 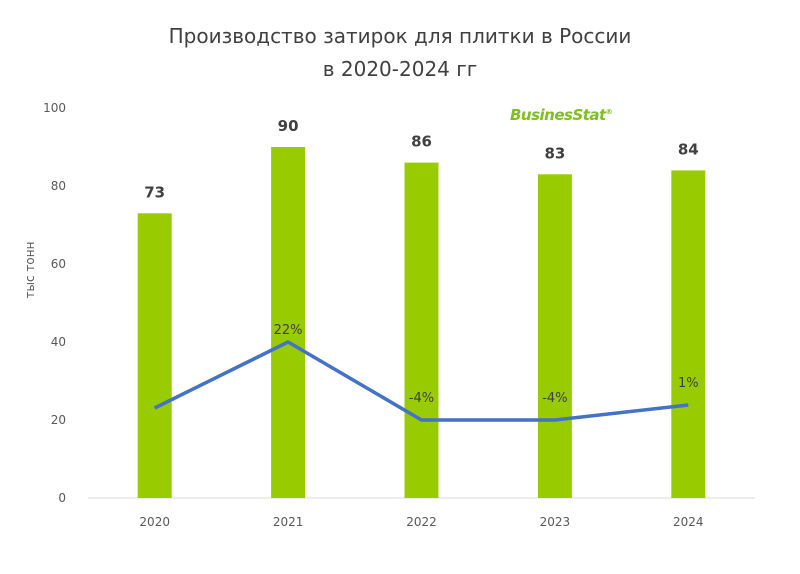 What do you see at coordinates (288, 330) in the screenshot?
I see `growth-data-label: 22%` at bounding box center [288, 330].